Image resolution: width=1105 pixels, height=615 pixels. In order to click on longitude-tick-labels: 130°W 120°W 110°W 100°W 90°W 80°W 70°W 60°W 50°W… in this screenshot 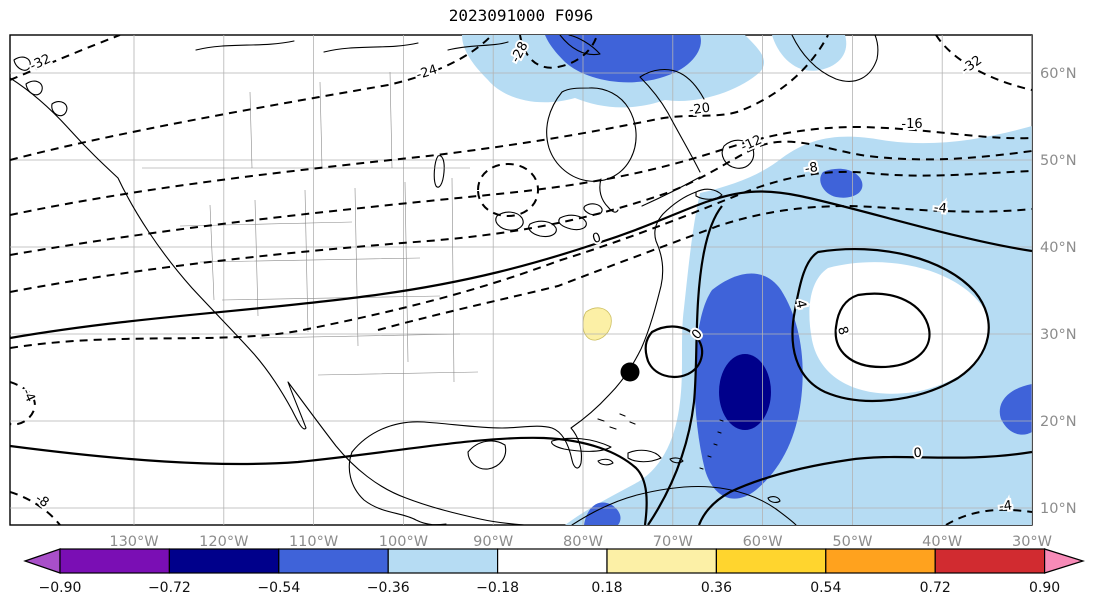, I will do `click(580, 542)`.